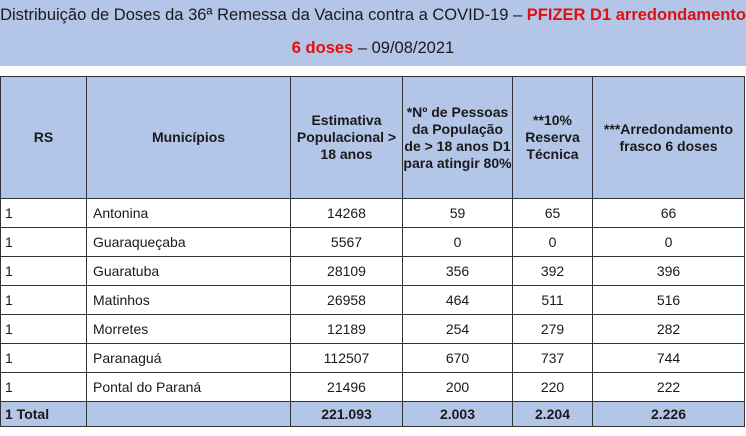 This screenshot has width=746, height=436. Describe the element at coordinates (668, 414) in the screenshot. I see `total-arredondamento: 2.226` at that location.